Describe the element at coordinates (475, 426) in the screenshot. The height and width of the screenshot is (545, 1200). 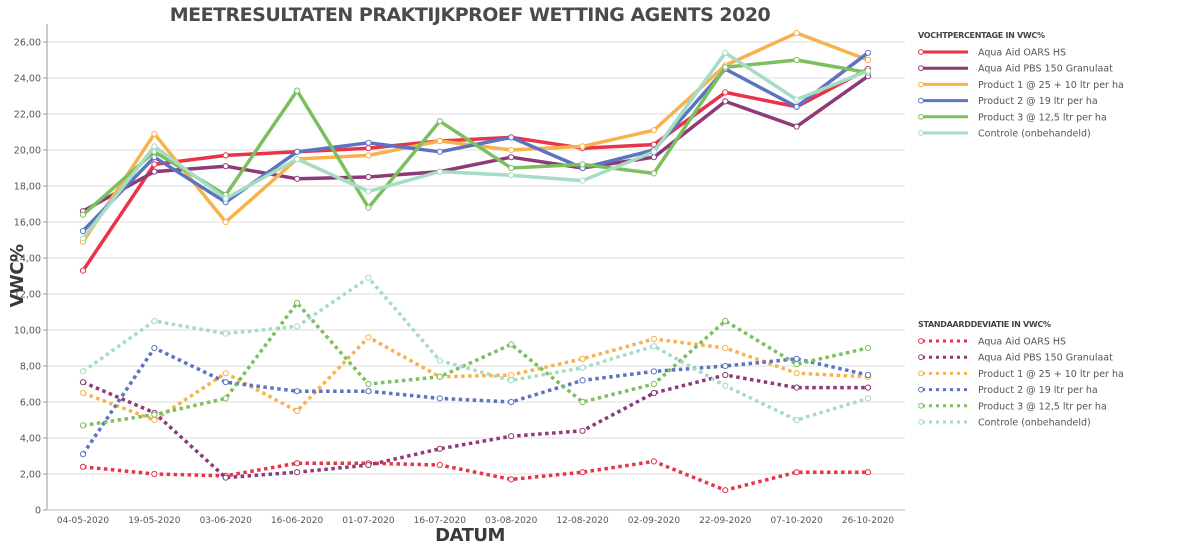
I see `sd-line-aqua-aid-pbs-150-granulaat` at that location.